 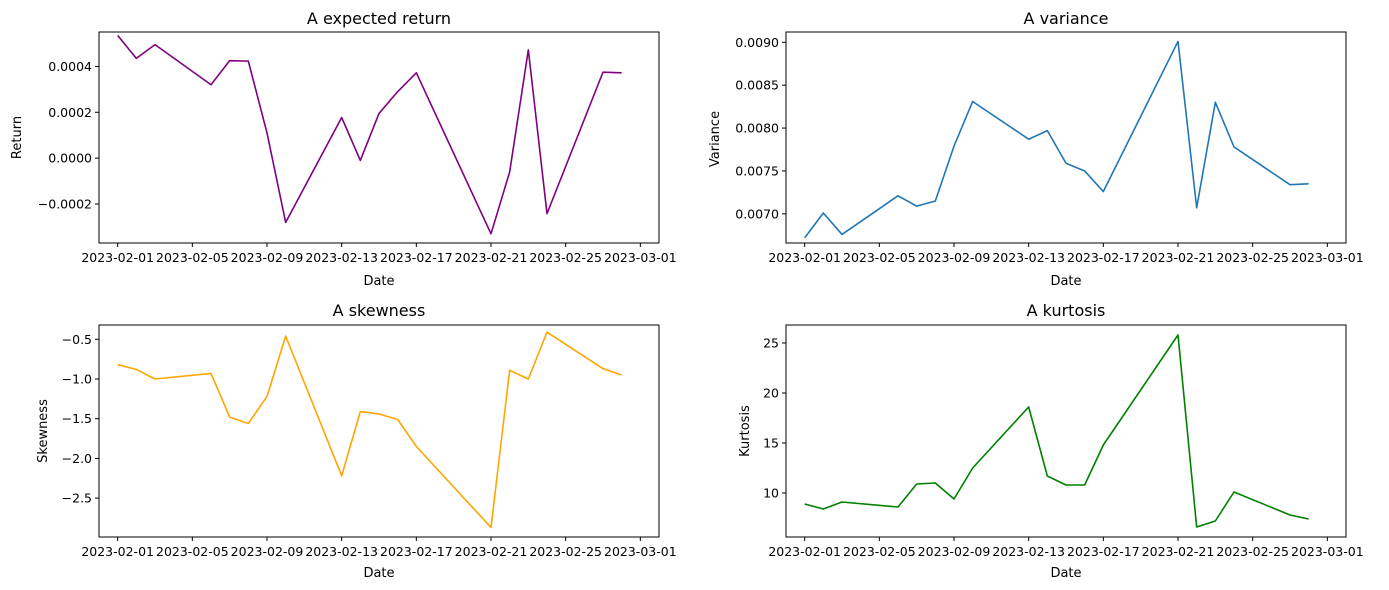 What do you see at coordinates (77, 378) in the screenshot?
I see `y-tick-label: −1.0` at bounding box center [77, 378].